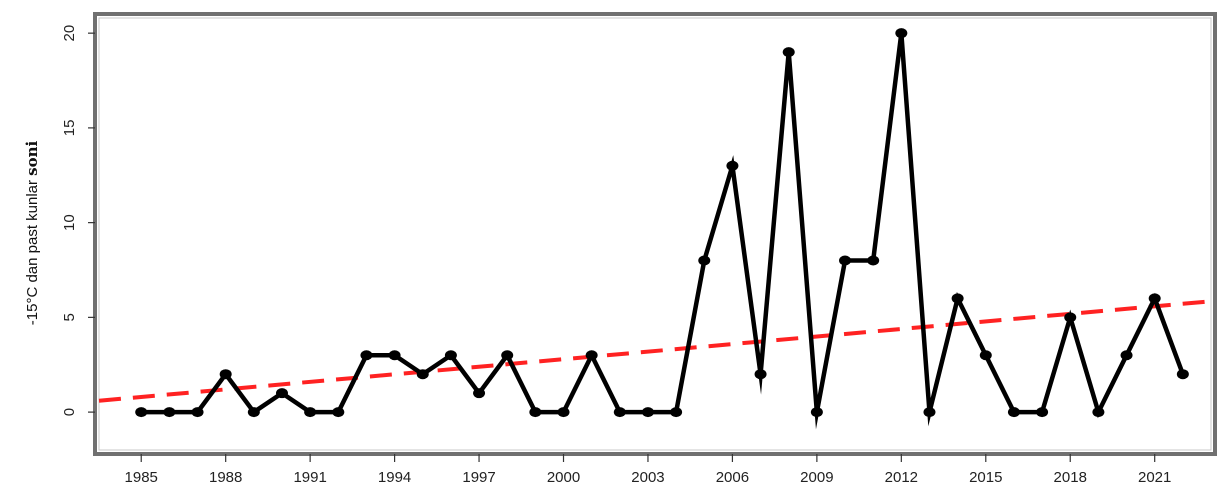 This screenshot has width=1218, height=497. Describe the element at coordinates (69, 317) in the screenshot. I see `y-tick-label: 5` at that location.